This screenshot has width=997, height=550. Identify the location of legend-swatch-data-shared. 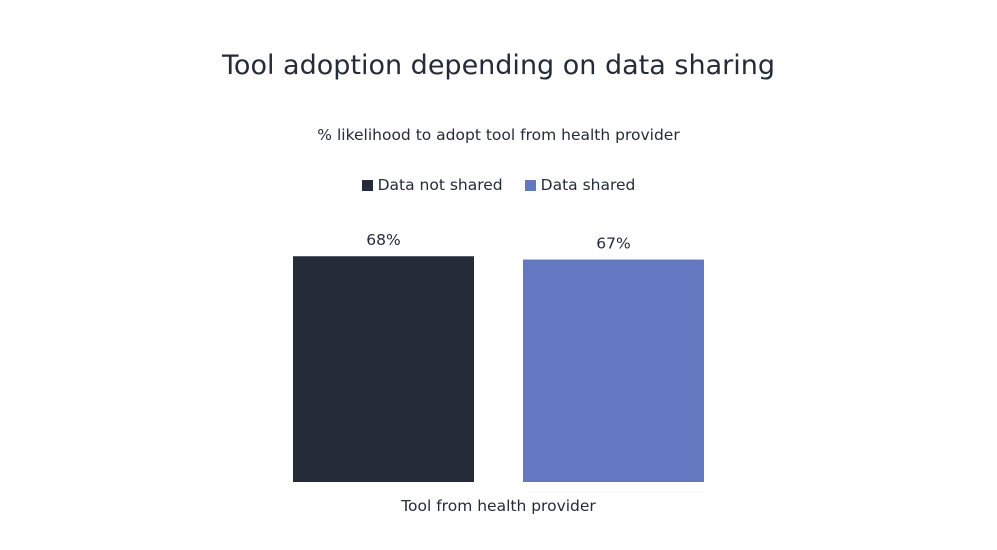
(530, 185).